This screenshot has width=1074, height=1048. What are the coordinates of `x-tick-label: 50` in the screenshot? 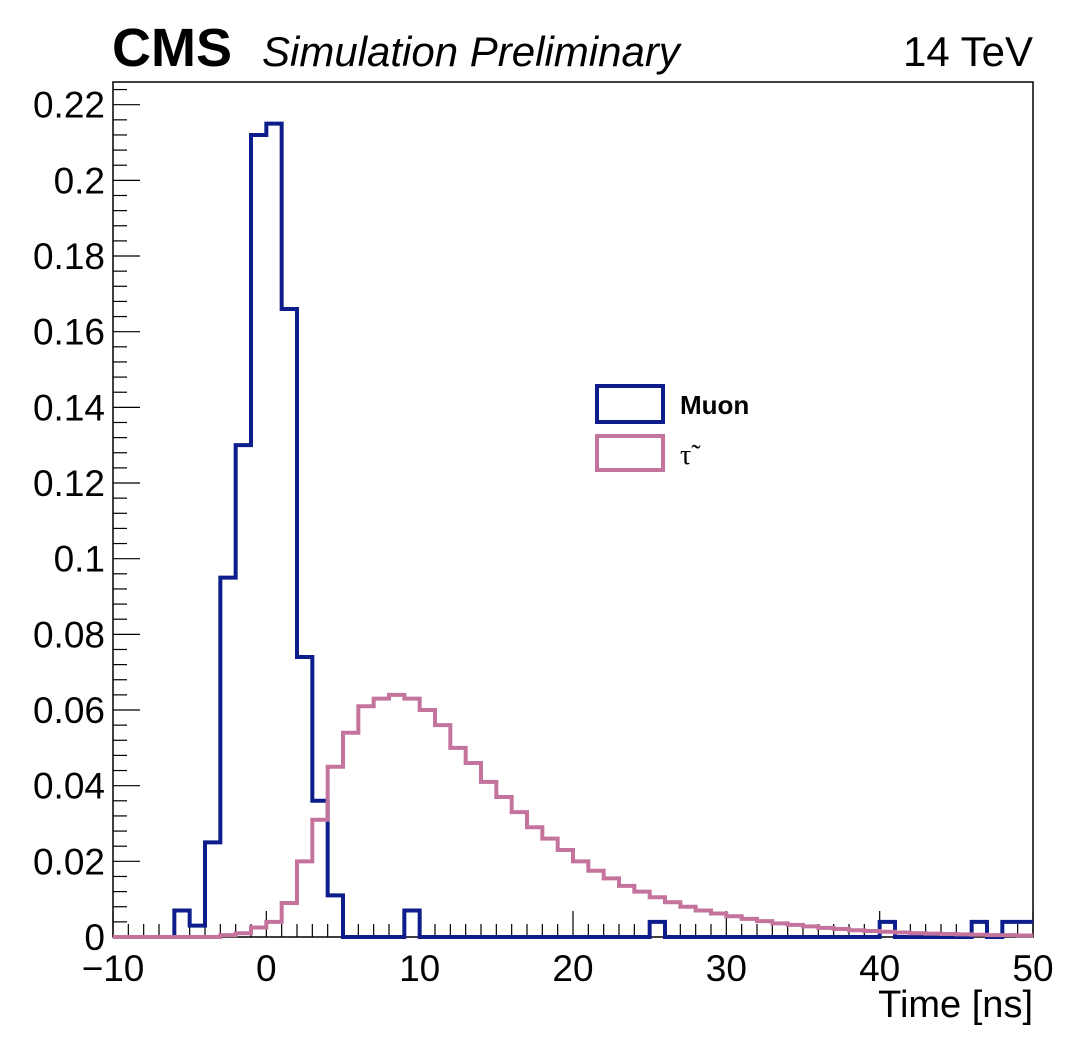 It's located at (1032, 968).